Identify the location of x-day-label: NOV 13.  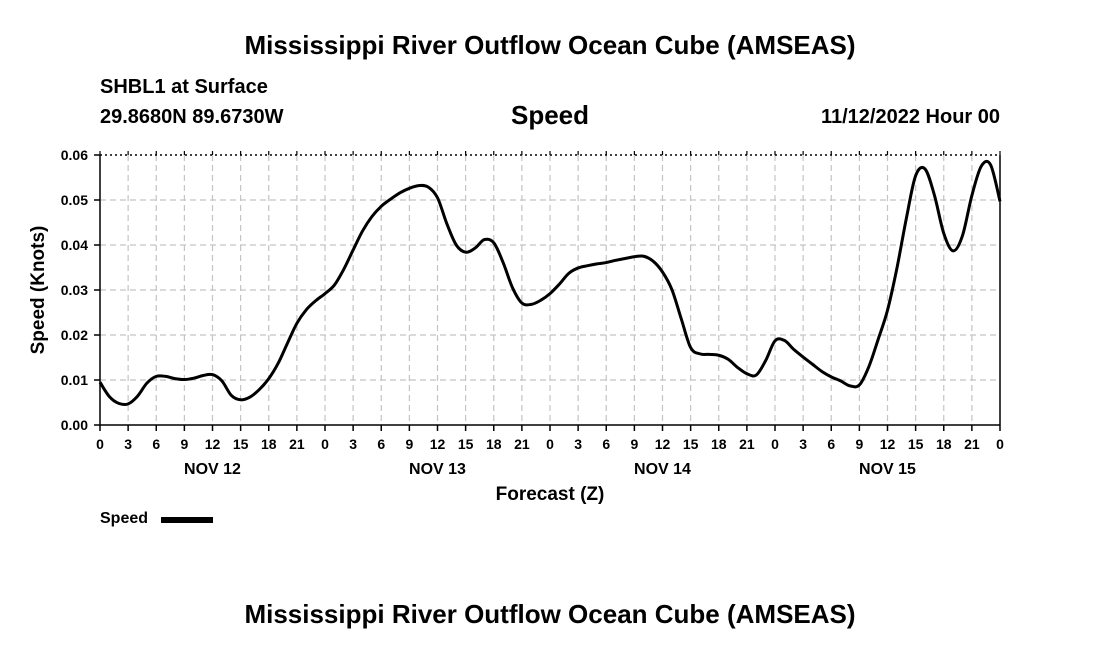
(437, 469).